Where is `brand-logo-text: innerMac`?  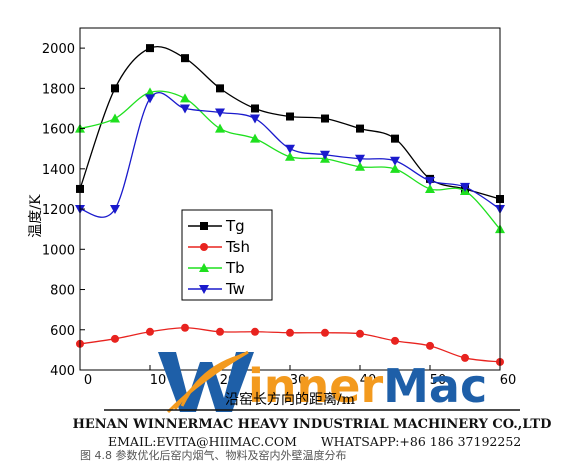 brand-logo-text: innerMac is located at coordinates (367, 386).